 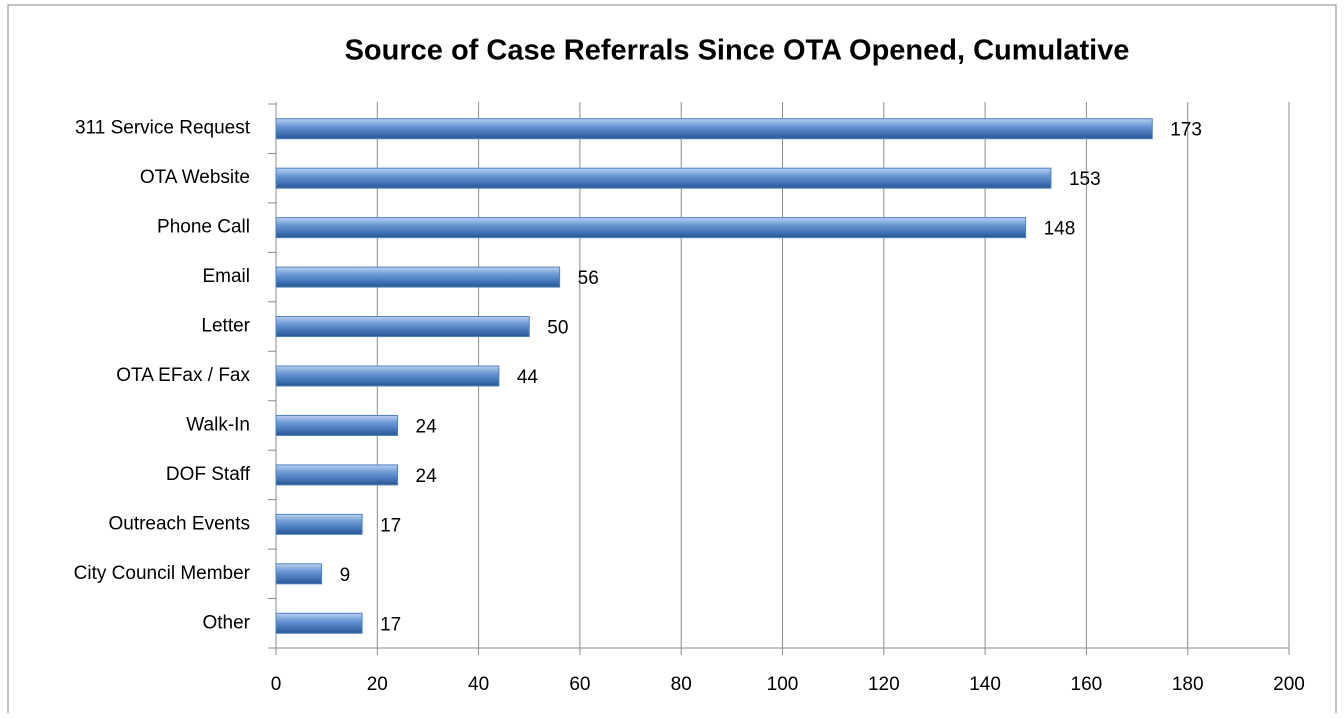 I want to click on x-tick-label: 60, so click(x=579, y=684).